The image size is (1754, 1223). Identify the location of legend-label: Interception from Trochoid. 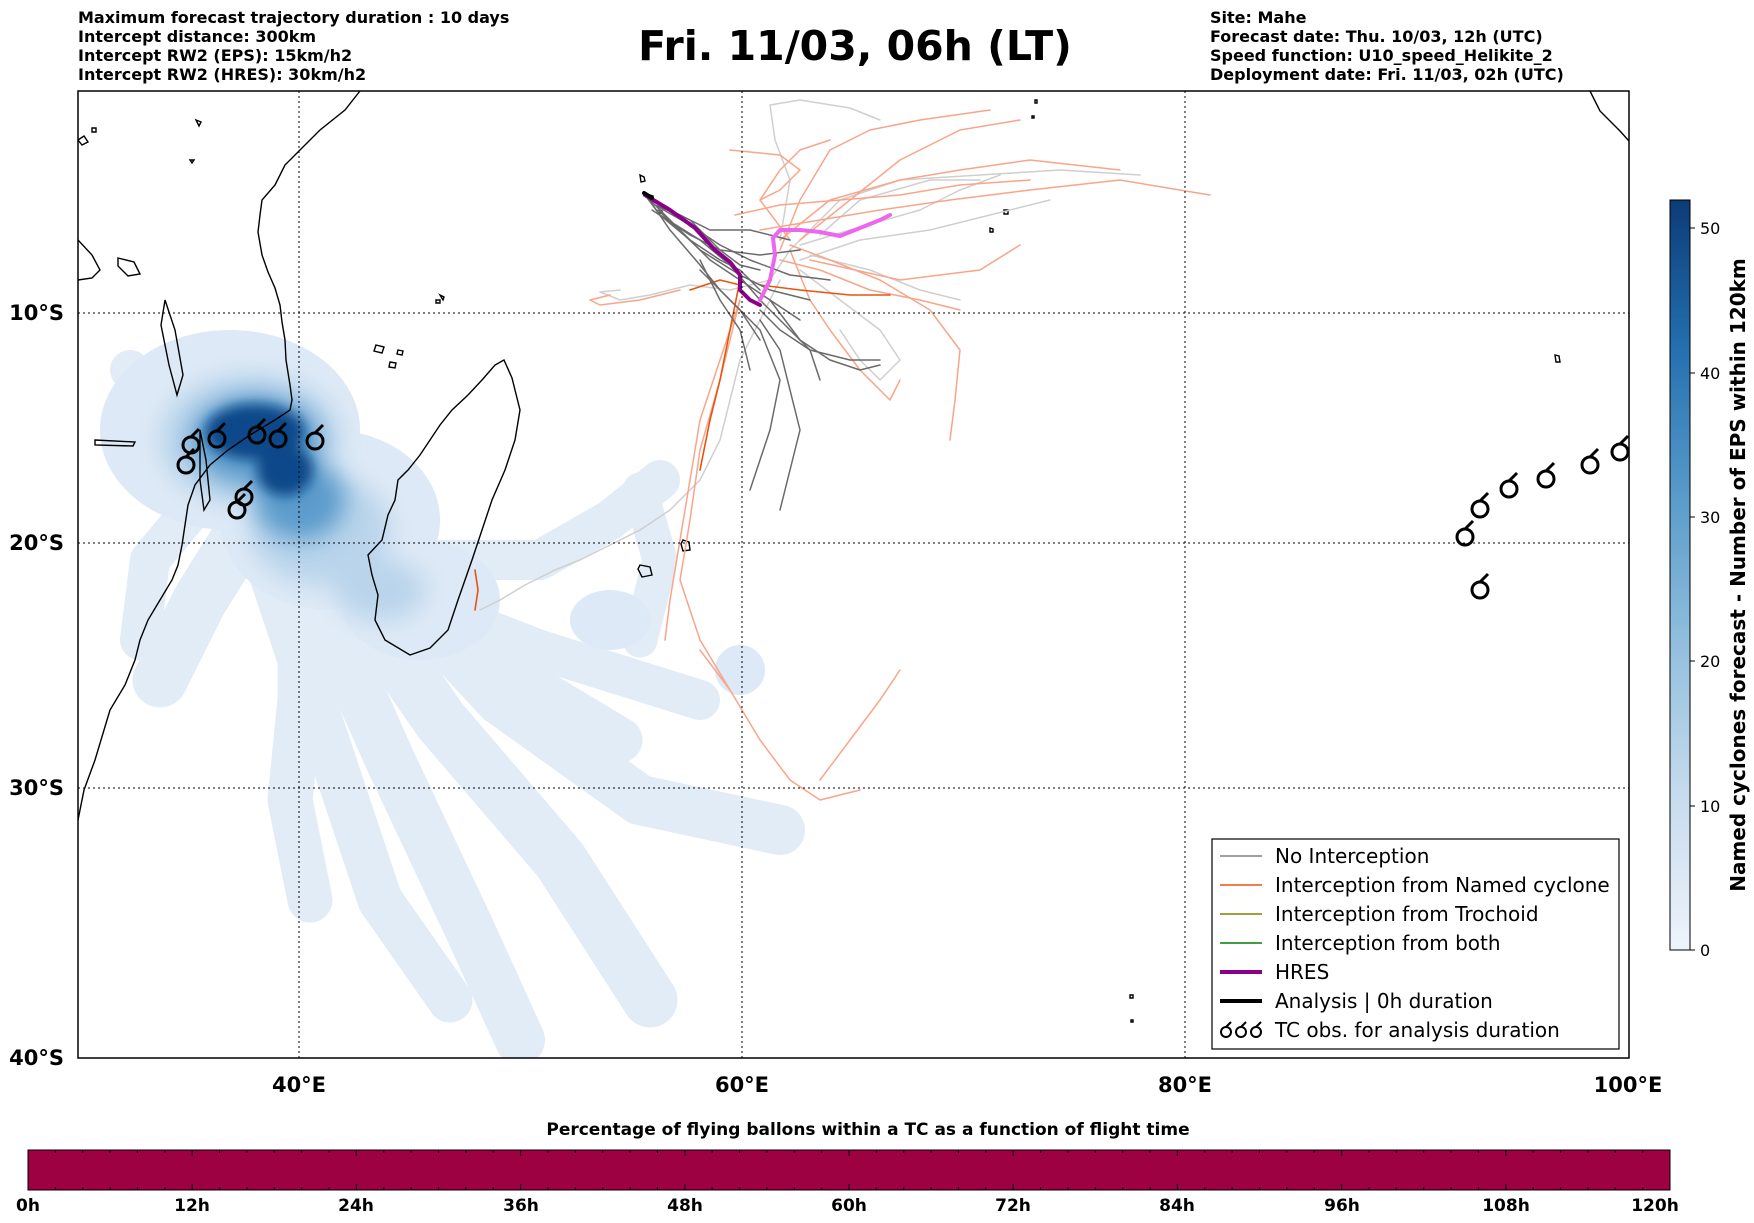
(1407, 914).